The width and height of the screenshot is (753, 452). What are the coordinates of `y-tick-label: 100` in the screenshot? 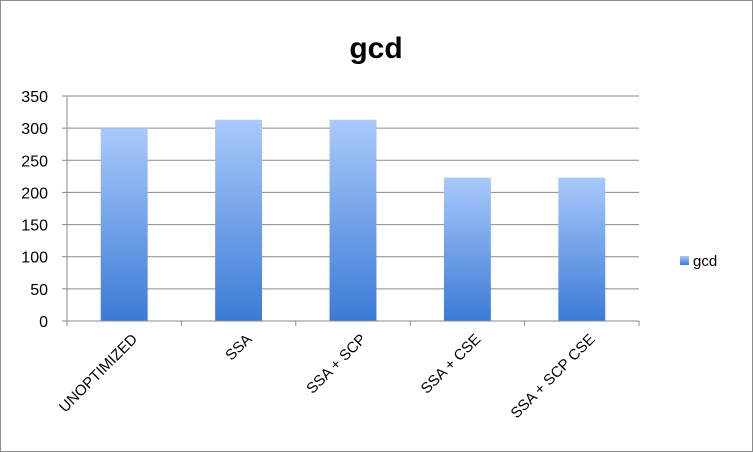 It's located at (34, 258).